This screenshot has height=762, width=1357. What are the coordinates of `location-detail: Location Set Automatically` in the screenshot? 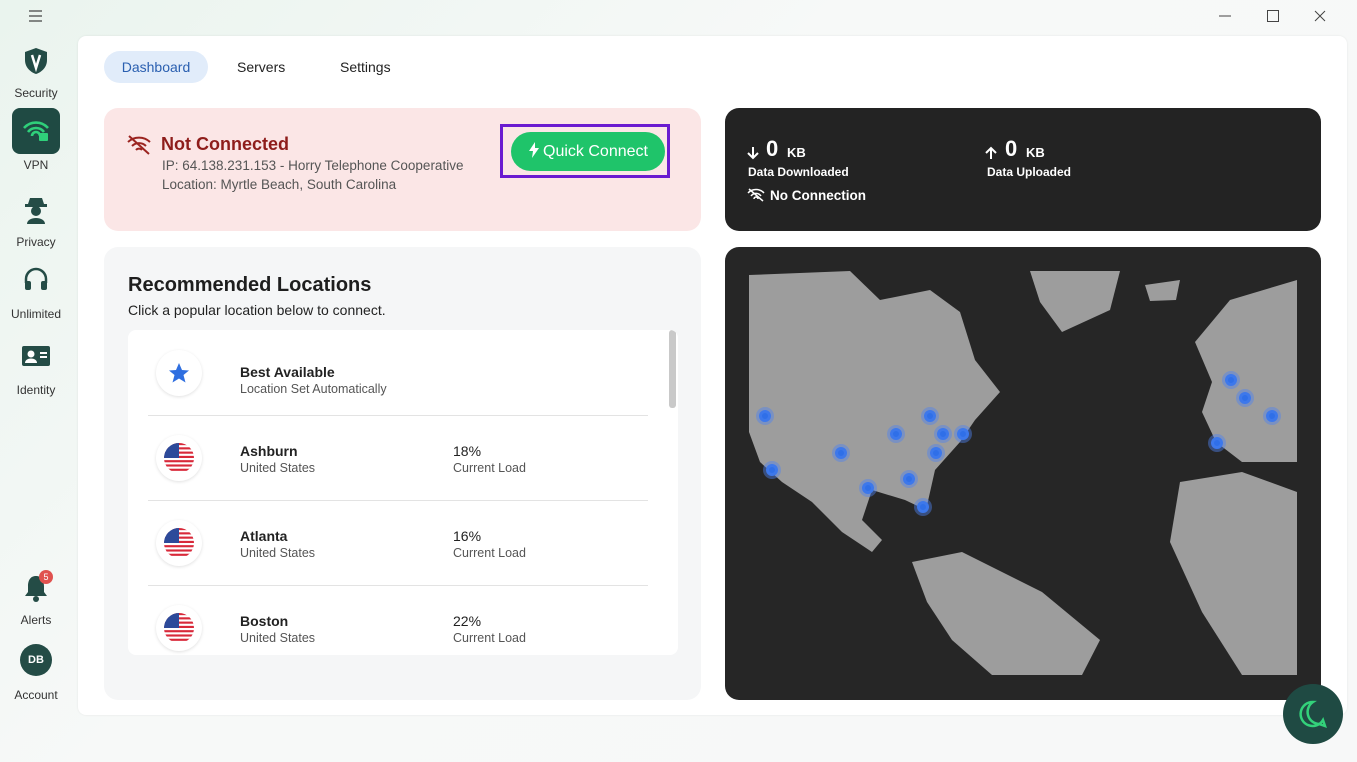 It's located at (313, 389).